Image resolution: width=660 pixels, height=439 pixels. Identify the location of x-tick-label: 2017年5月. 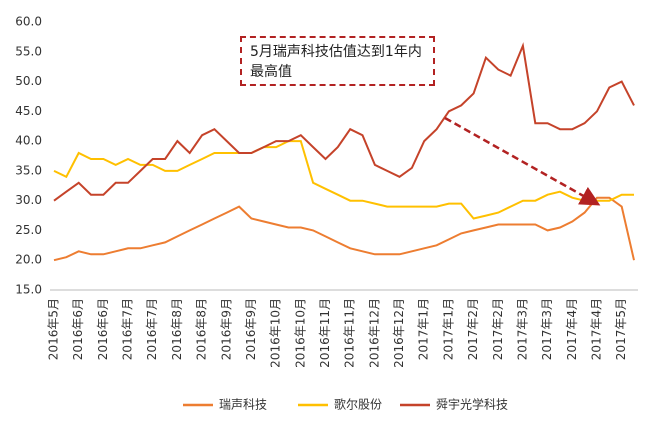
(621, 329).